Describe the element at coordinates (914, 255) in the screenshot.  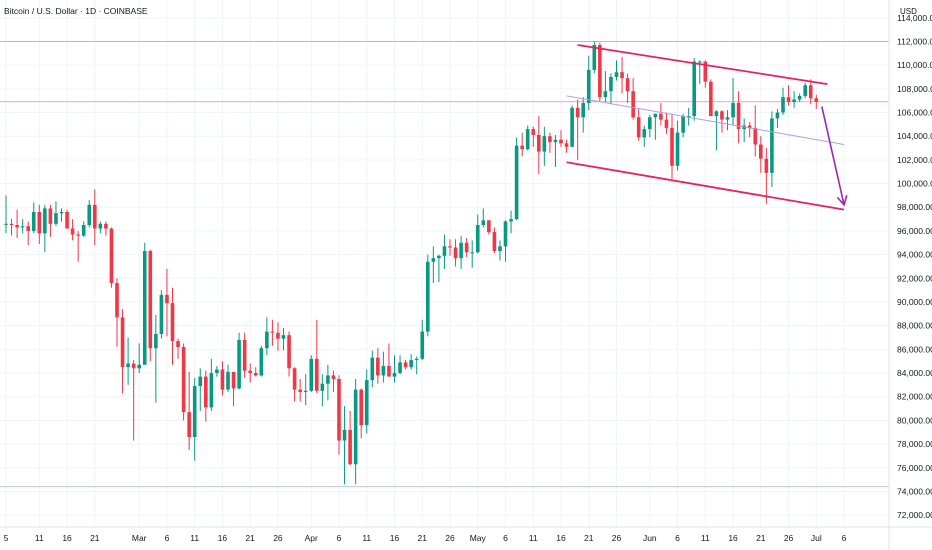
I see `price-tick-label: 94,000.00` at that location.